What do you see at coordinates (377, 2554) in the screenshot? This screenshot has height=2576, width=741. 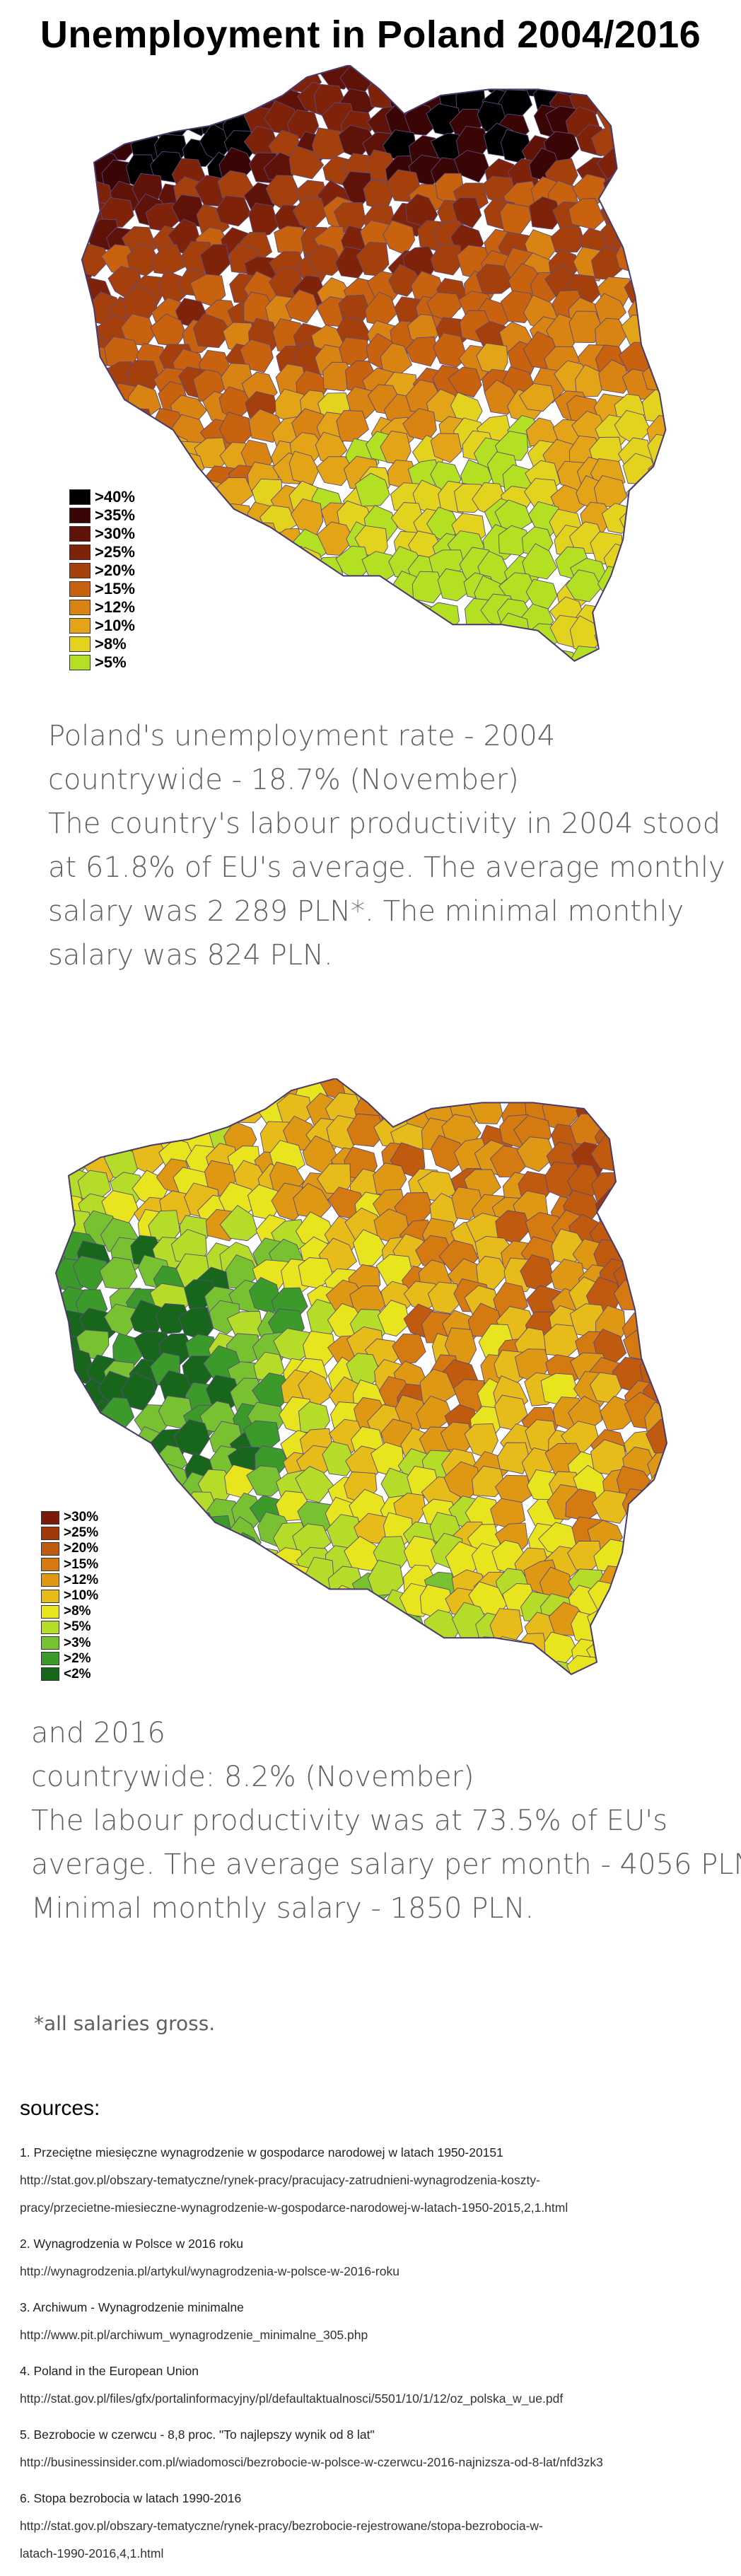 I see `source-link: latach-1990-2016,4,1.html` at bounding box center [377, 2554].